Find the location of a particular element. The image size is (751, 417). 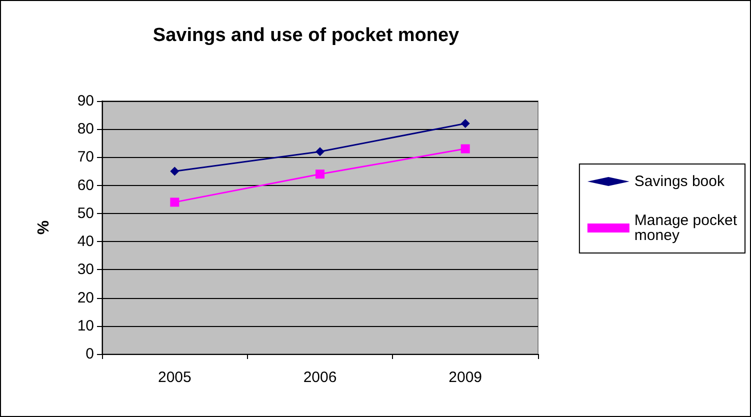

y-tick-label: 70 is located at coordinates (85, 157).